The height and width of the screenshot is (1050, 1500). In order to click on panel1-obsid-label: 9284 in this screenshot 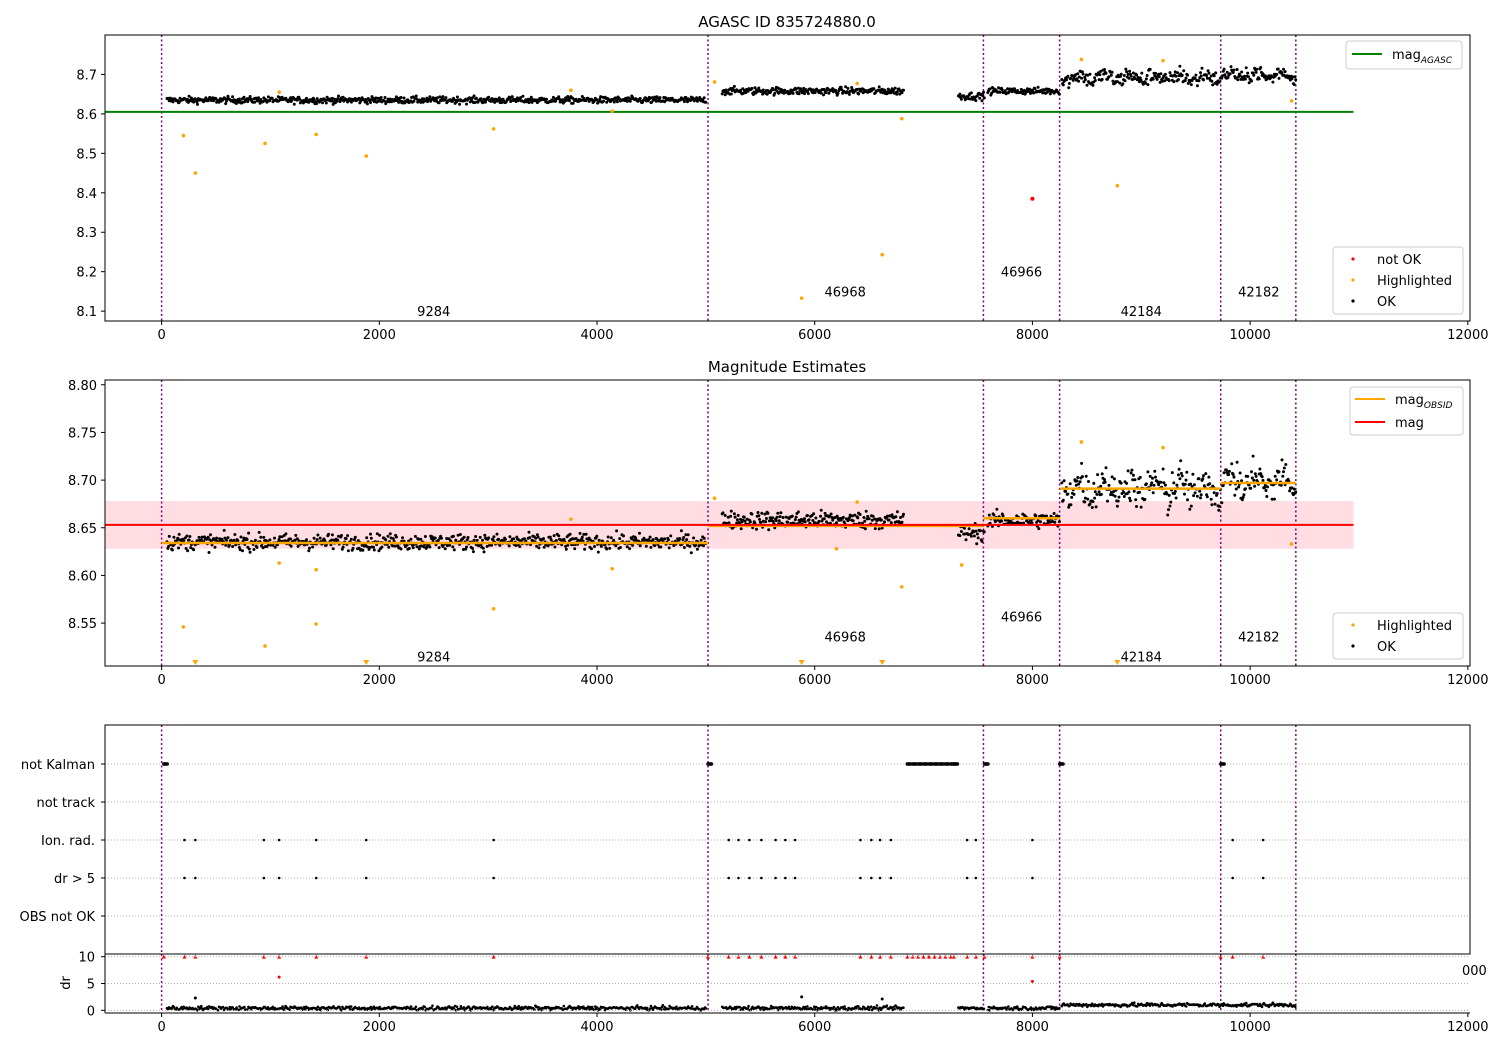, I will do `click(433, 312)`.